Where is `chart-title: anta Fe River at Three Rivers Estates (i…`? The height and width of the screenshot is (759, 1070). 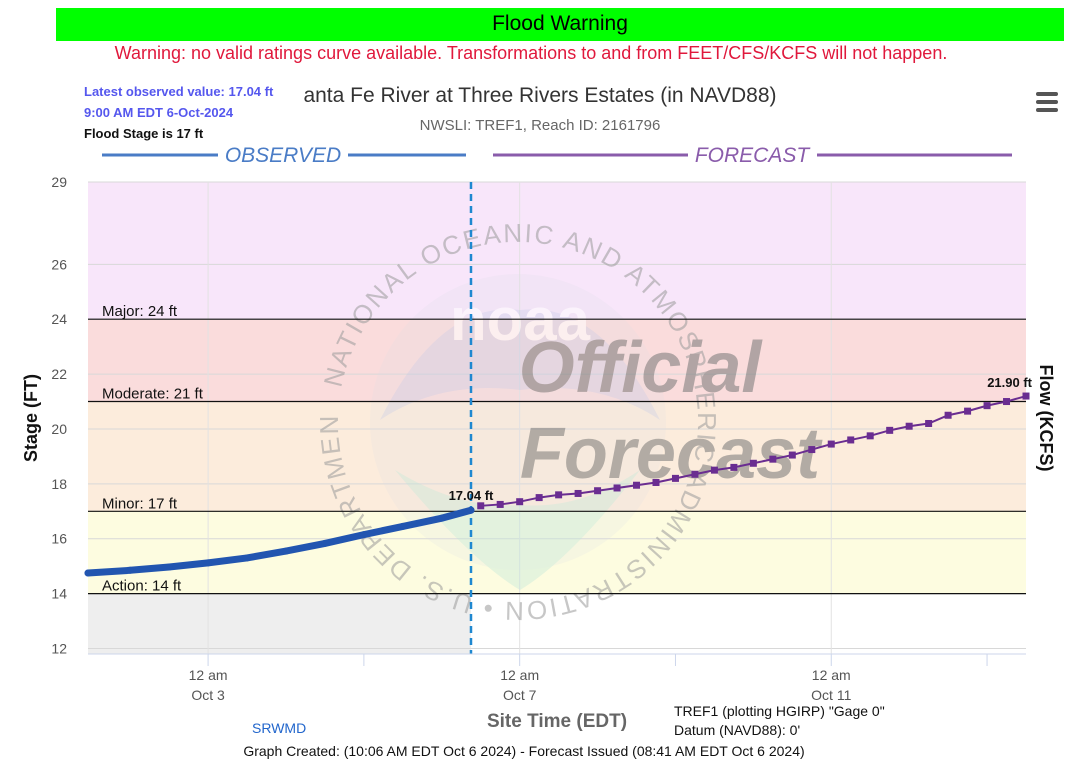 chart-title: anta Fe River at Three Rivers Estates (i… is located at coordinates (539, 95).